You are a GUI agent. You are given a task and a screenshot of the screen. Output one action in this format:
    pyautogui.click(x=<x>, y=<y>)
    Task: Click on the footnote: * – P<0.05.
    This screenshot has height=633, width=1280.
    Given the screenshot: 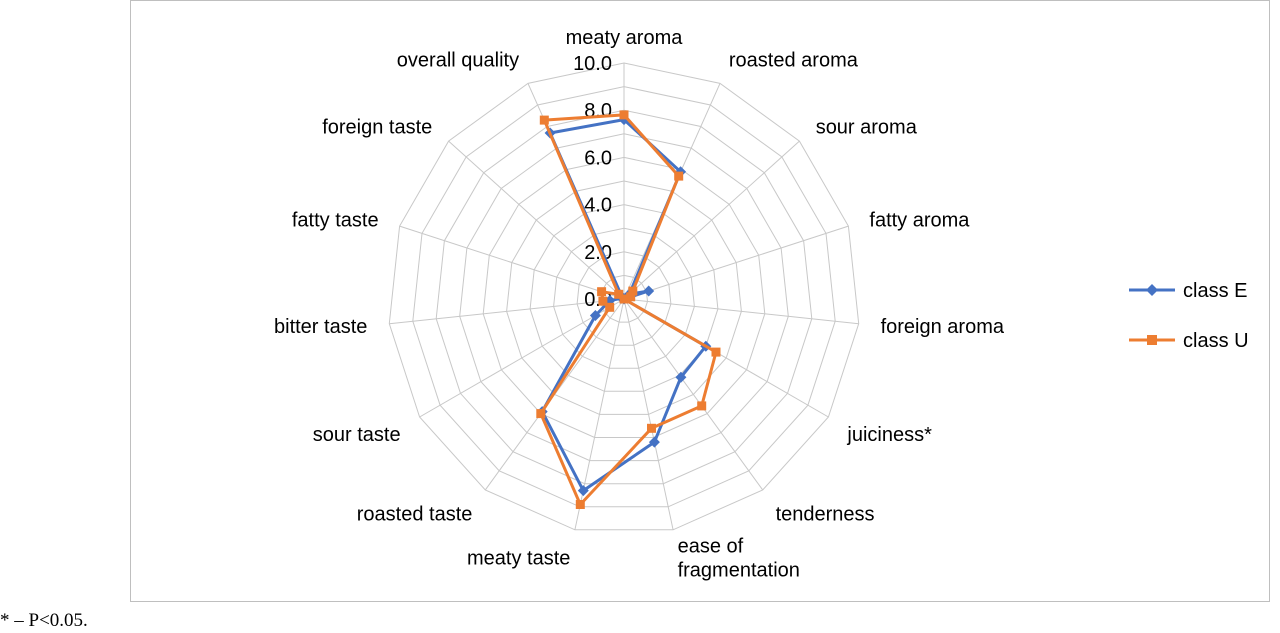 What is the action you would take?
    pyautogui.click(x=44, y=620)
    